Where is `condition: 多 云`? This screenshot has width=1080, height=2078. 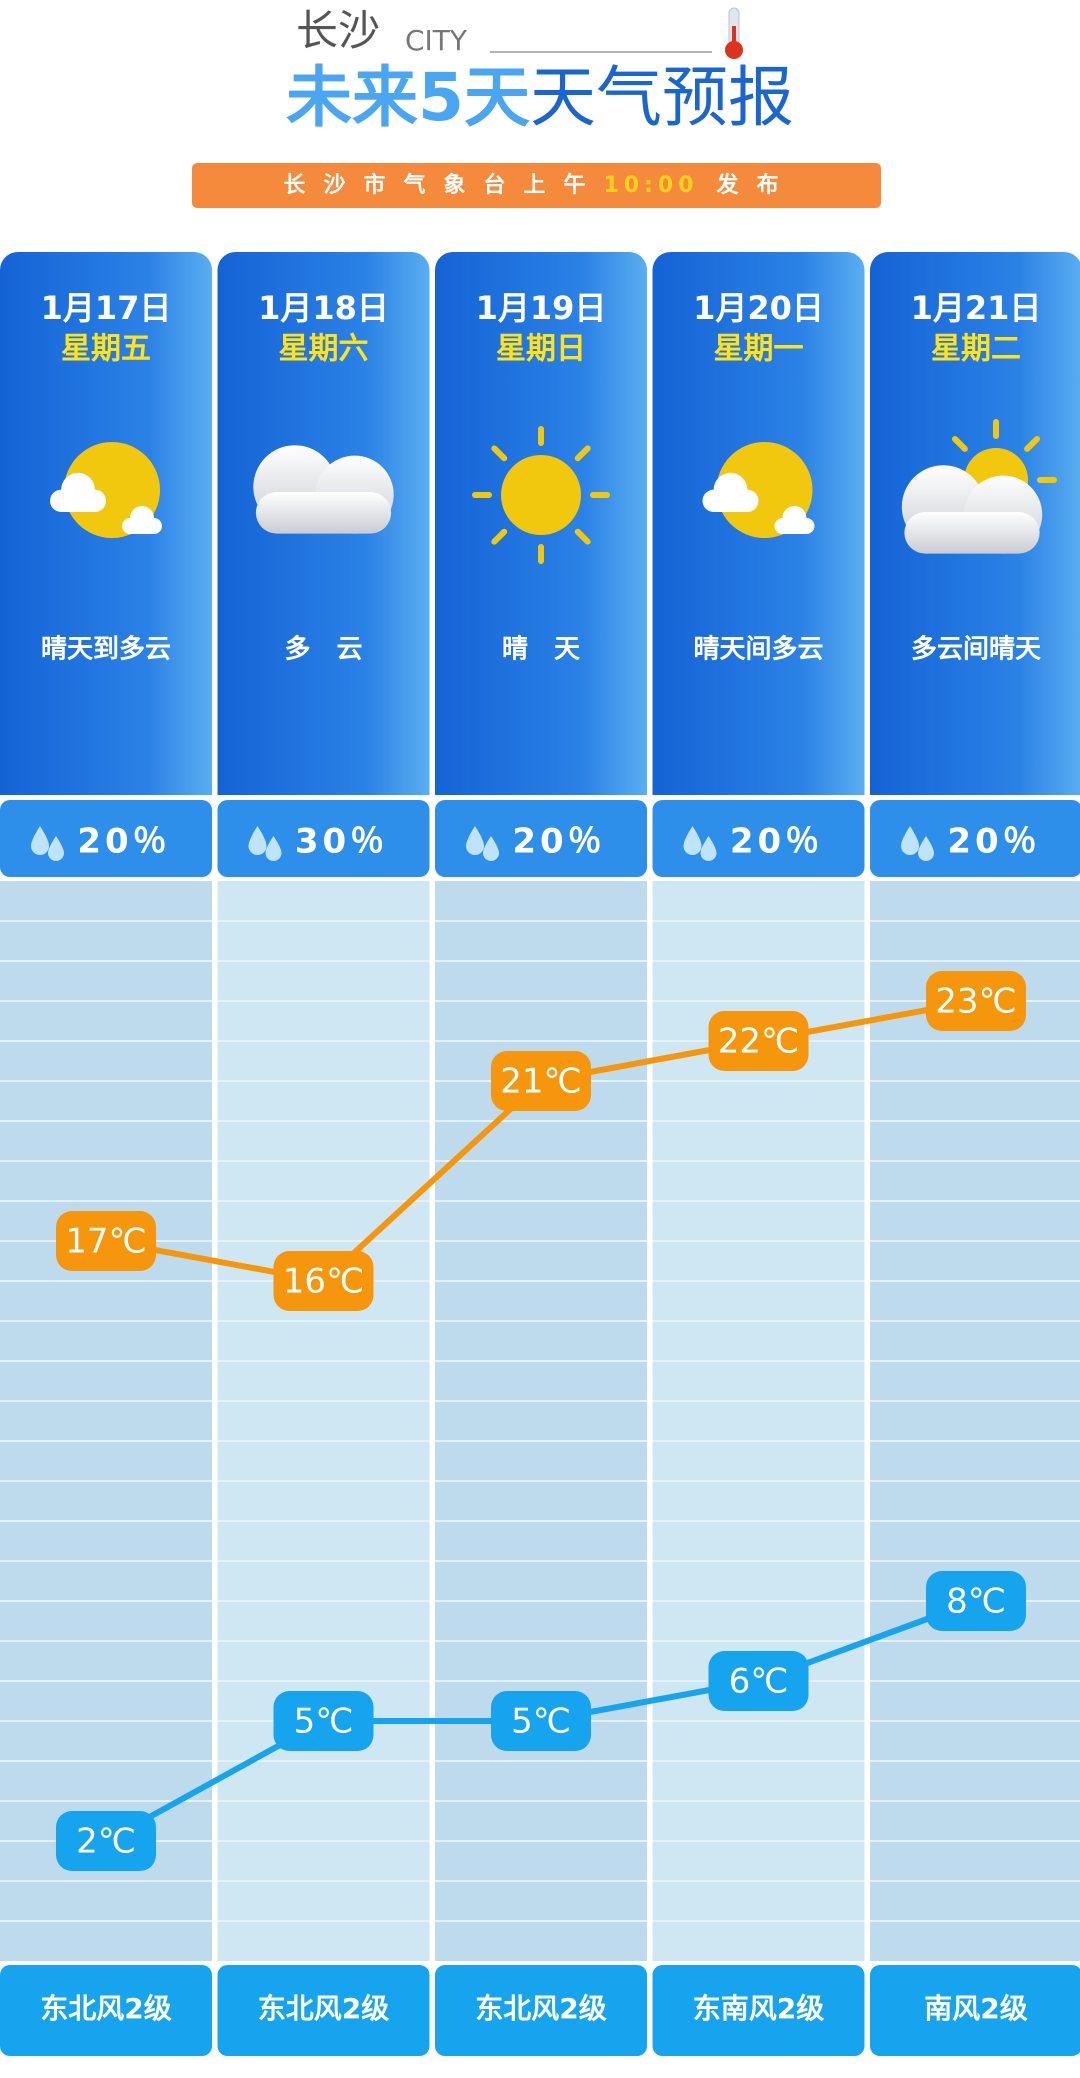
condition: 多 云 is located at coordinates (323, 650).